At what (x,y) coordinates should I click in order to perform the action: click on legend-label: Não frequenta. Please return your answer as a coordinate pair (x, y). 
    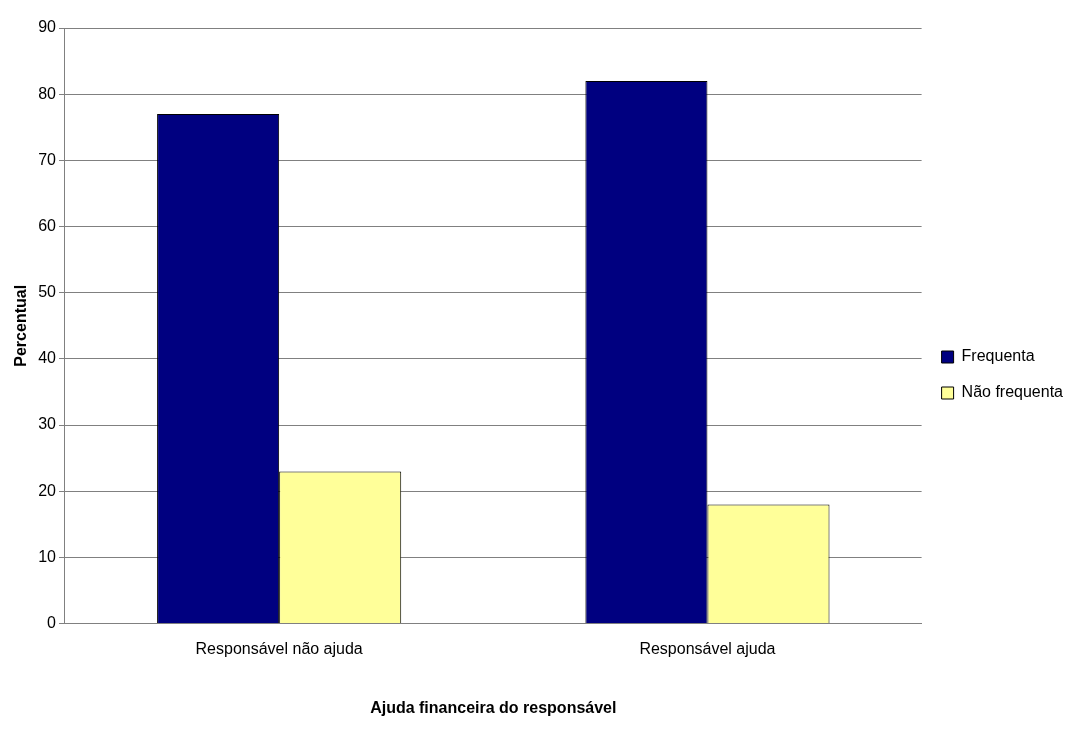
    Looking at the image, I should click on (1012, 392).